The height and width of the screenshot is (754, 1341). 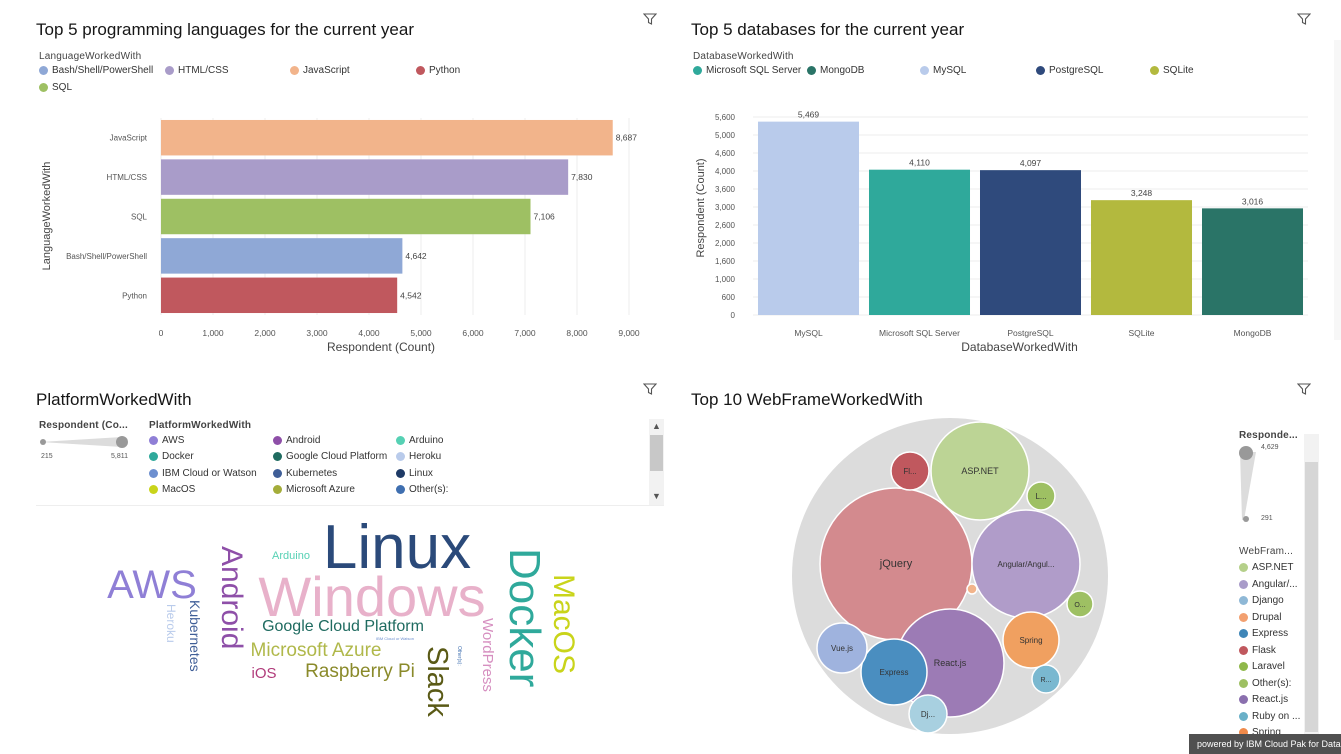 I want to click on y-tick-label: 0, so click(x=733, y=315).